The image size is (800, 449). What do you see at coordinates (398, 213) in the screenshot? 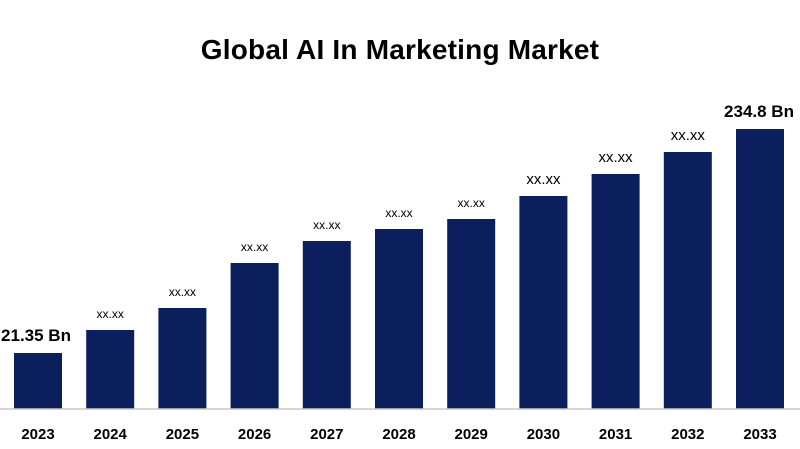
I see `data-label-2028: xx.xx` at bounding box center [398, 213].